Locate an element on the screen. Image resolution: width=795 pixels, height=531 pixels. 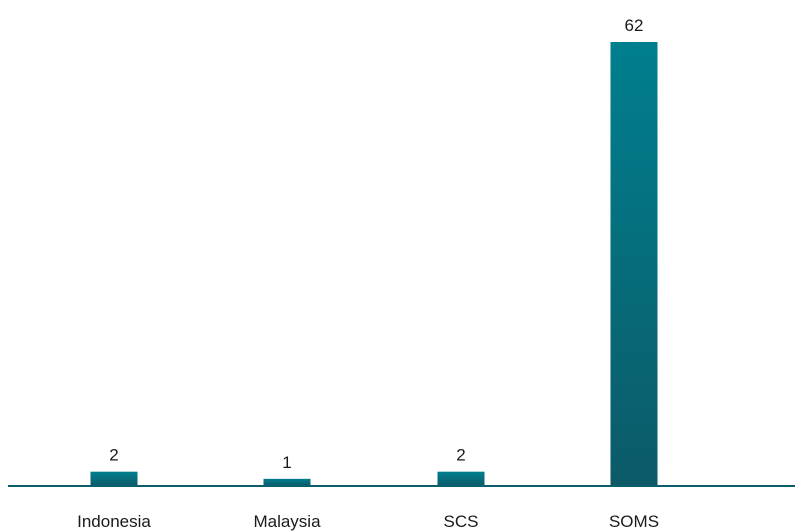
category-label-scs: SCS is located at coordinates (461, 521).